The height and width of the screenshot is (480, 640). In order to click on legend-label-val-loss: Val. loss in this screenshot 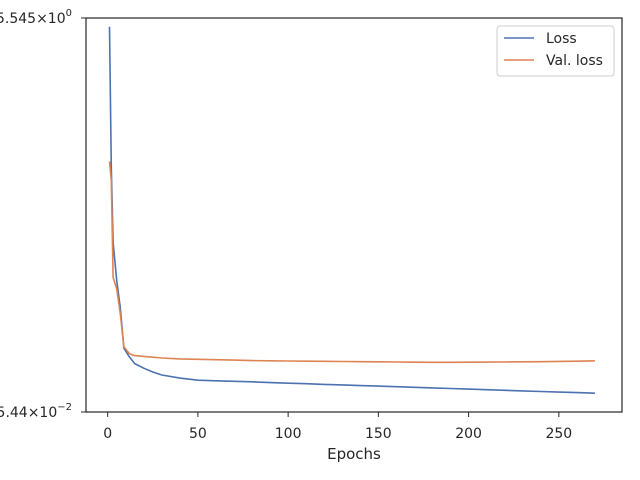, I will do `click(574, 61)`.